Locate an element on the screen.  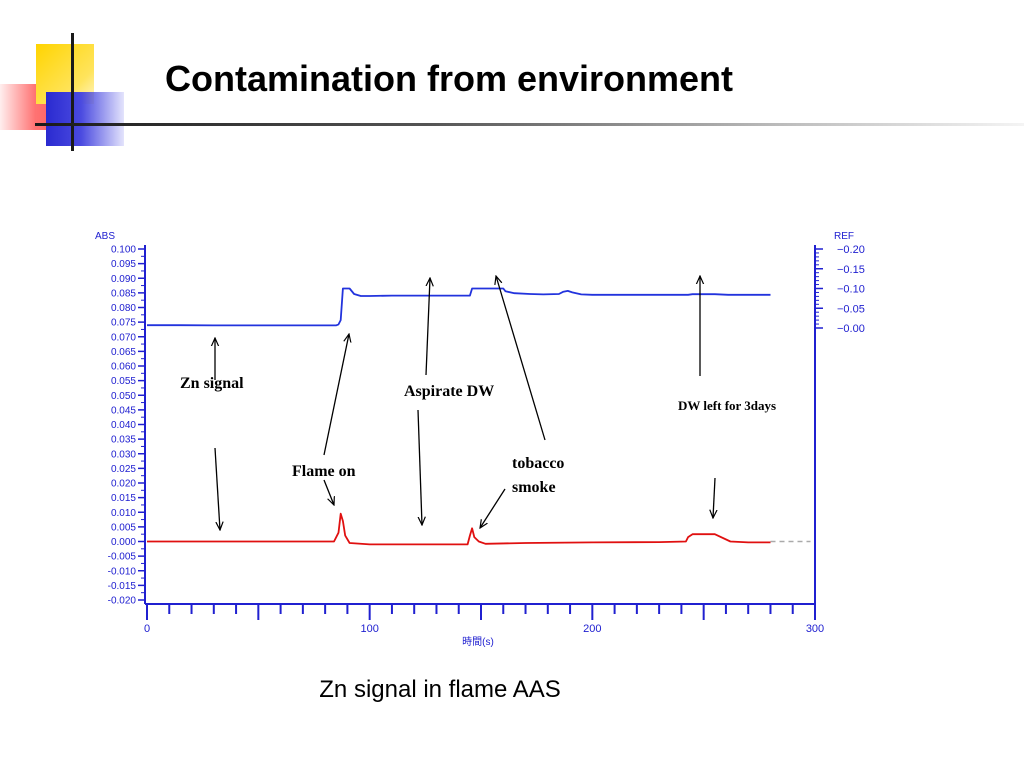
y-tick-label-left: 0.025 is located at coordinates (123, 469).